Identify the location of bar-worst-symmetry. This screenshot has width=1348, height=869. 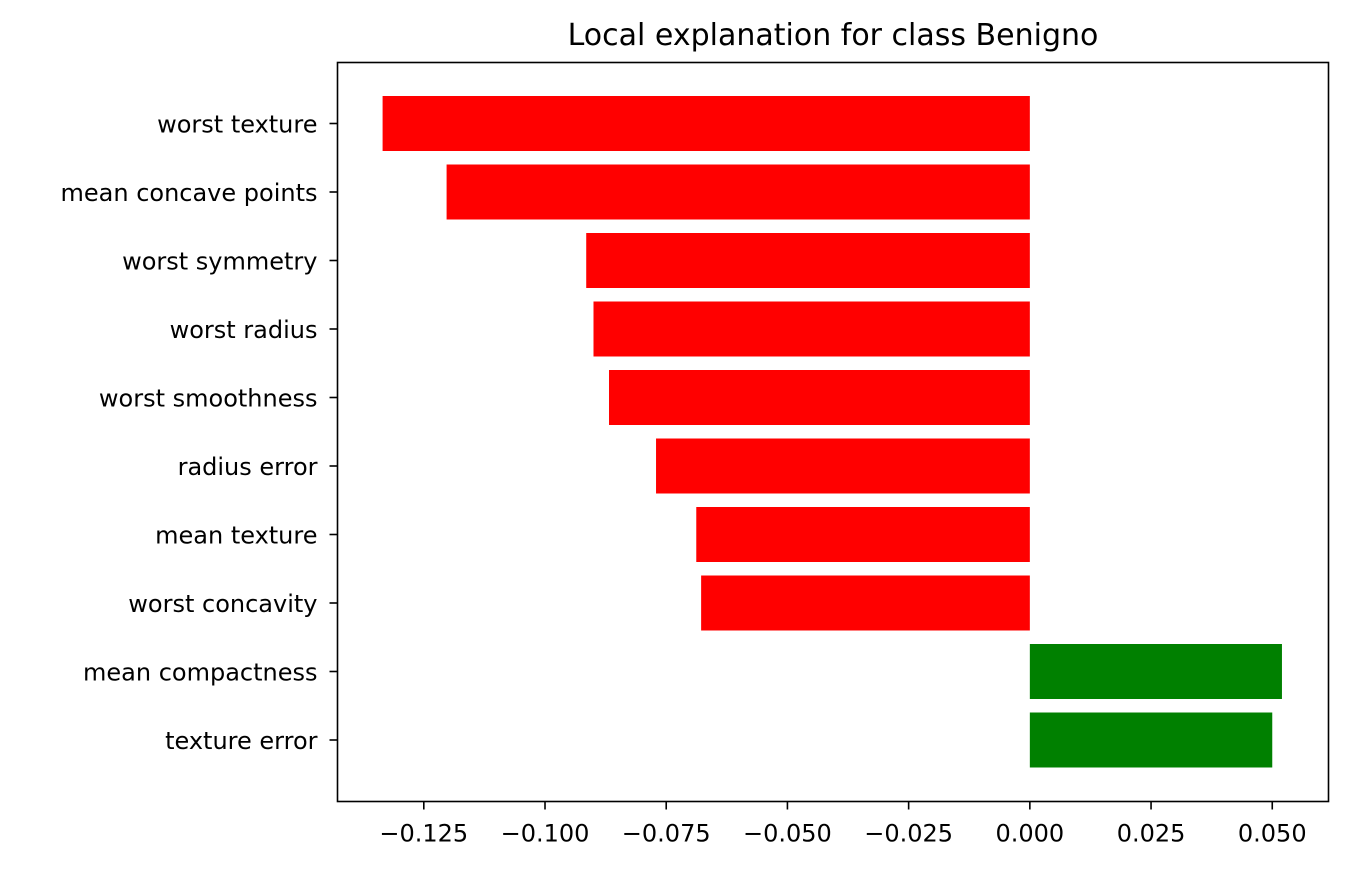
(808, 260).